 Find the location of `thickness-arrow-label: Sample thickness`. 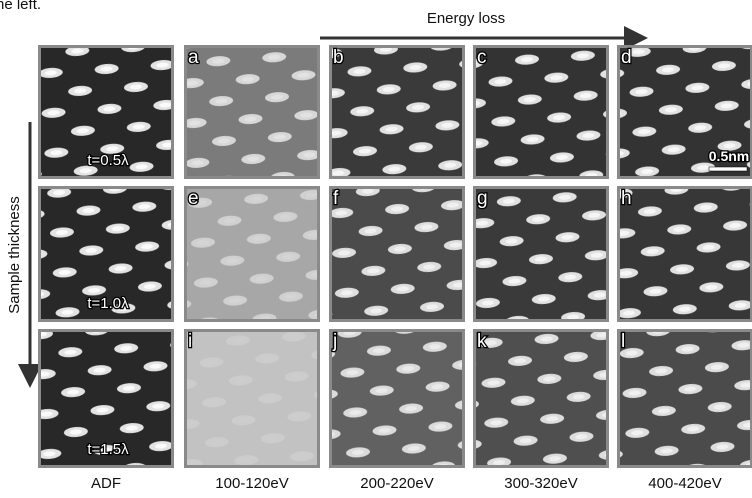

thickness-arrow-label: Sample thickness is located at coordinates (14, 255).